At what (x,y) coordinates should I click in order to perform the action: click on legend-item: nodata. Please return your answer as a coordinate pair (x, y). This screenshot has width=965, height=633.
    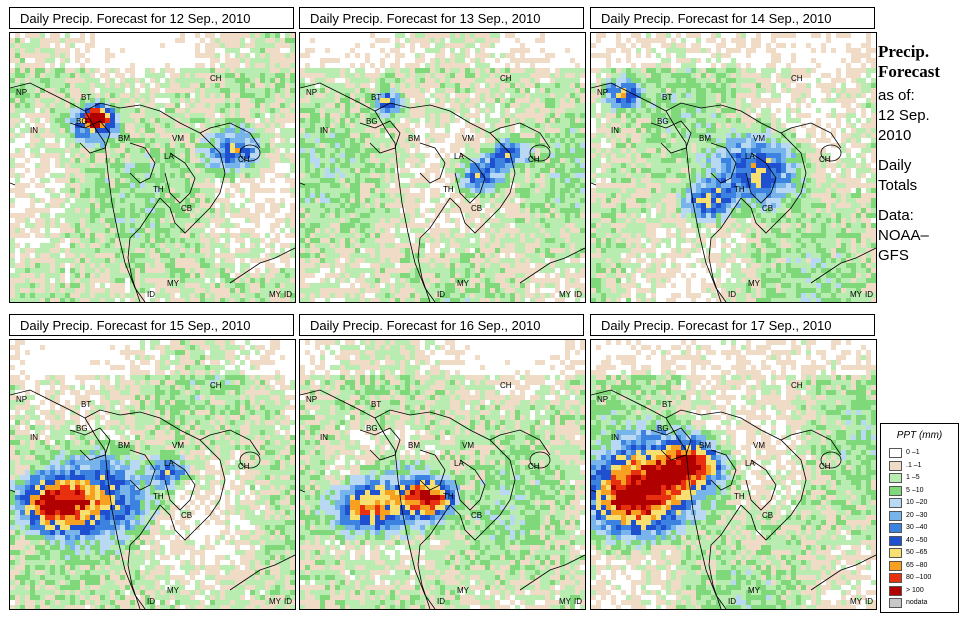
    Looking at the image, I should click on (923, 603).